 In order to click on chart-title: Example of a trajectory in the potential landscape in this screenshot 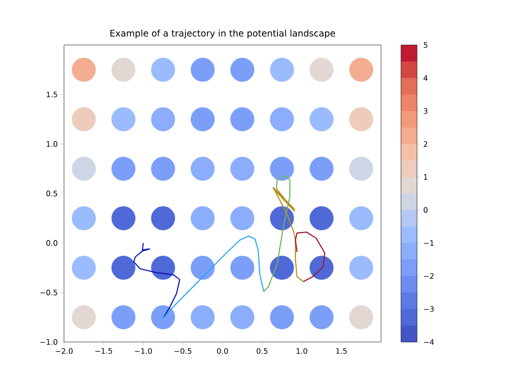, I will do `click(223, 34)`.